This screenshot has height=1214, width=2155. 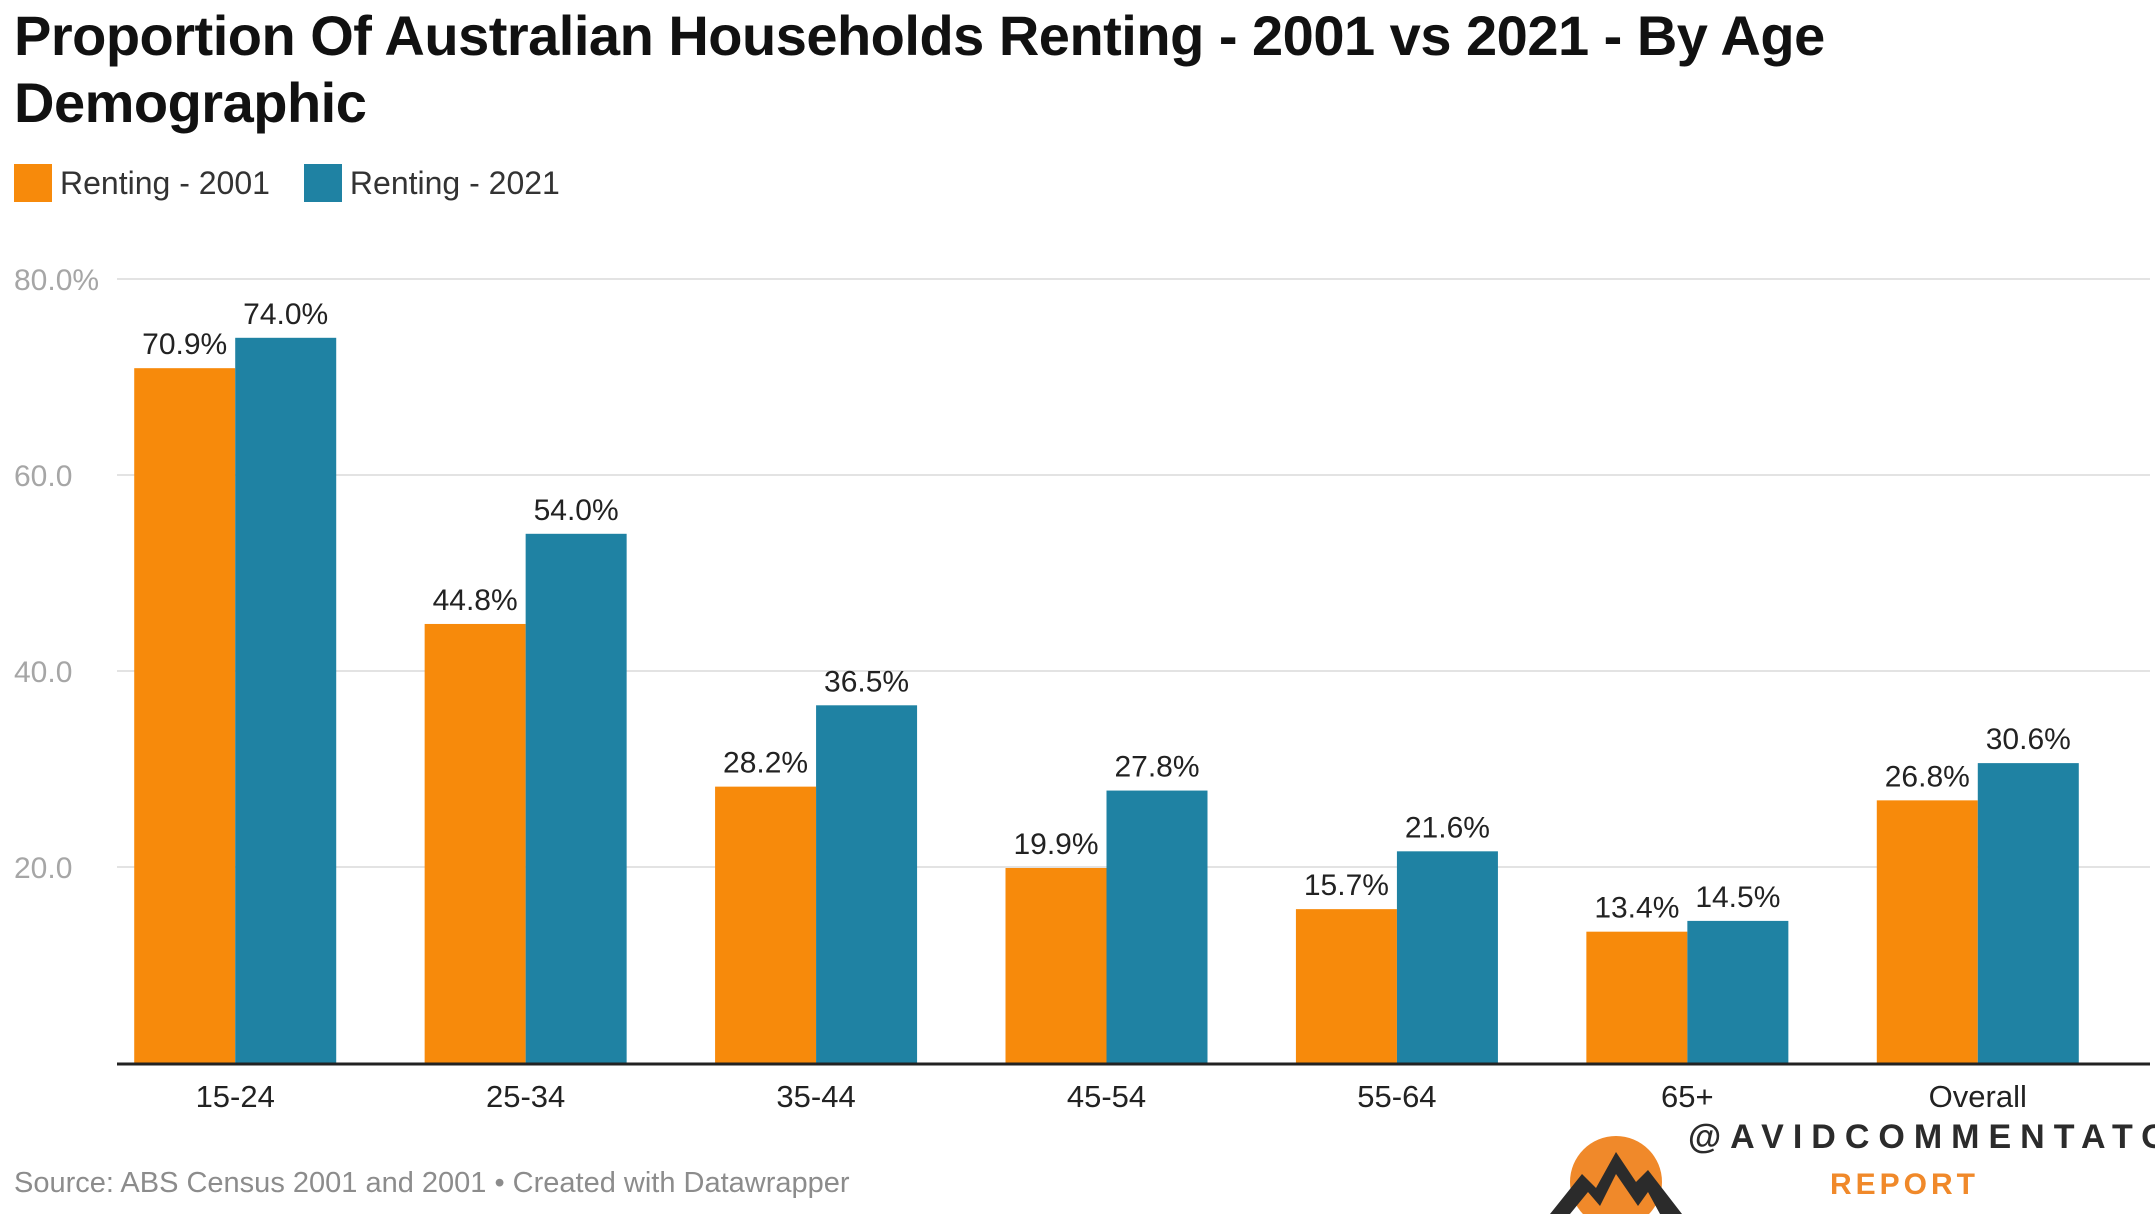 I want to click on data-label: 36.5%, so click(x=866, y=681).